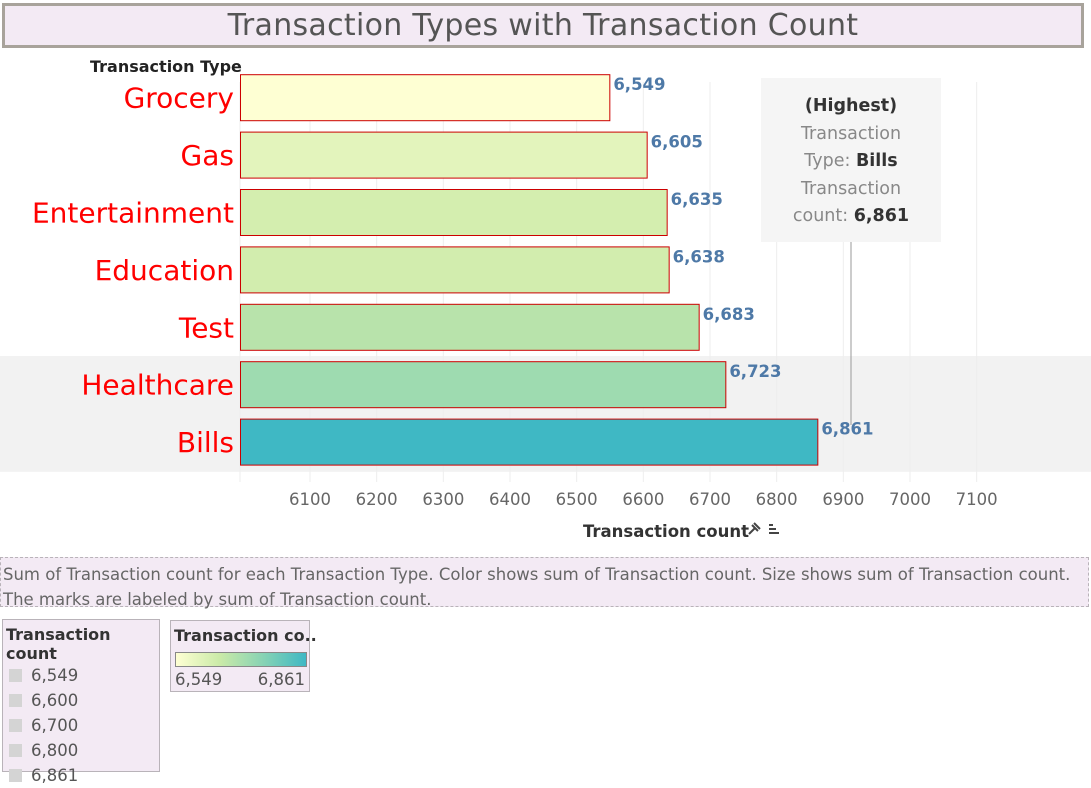  I want to click on tooltip-line5: count: 6,861, so click(851, 216).